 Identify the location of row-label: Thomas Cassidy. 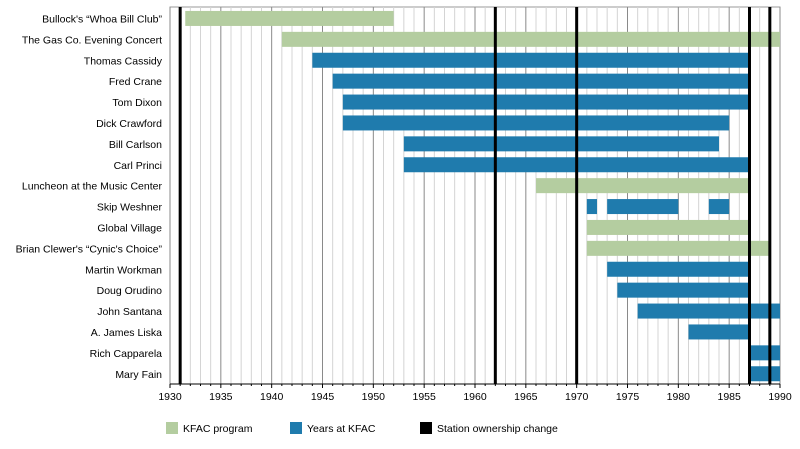
(123, 61).